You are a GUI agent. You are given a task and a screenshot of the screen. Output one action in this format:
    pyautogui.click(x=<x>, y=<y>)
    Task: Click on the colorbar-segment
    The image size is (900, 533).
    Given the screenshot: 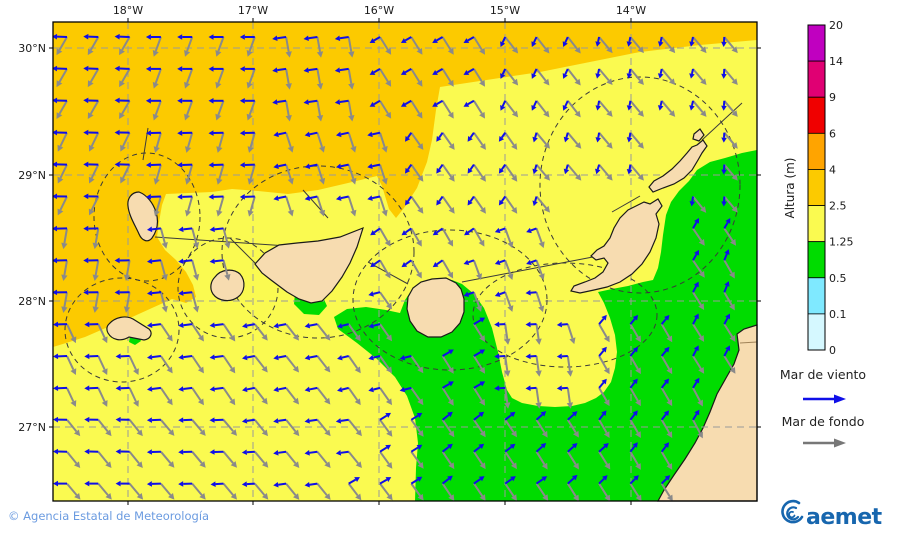 What is the action you would take?
    pyautogui.click(x=816, y=115)
    